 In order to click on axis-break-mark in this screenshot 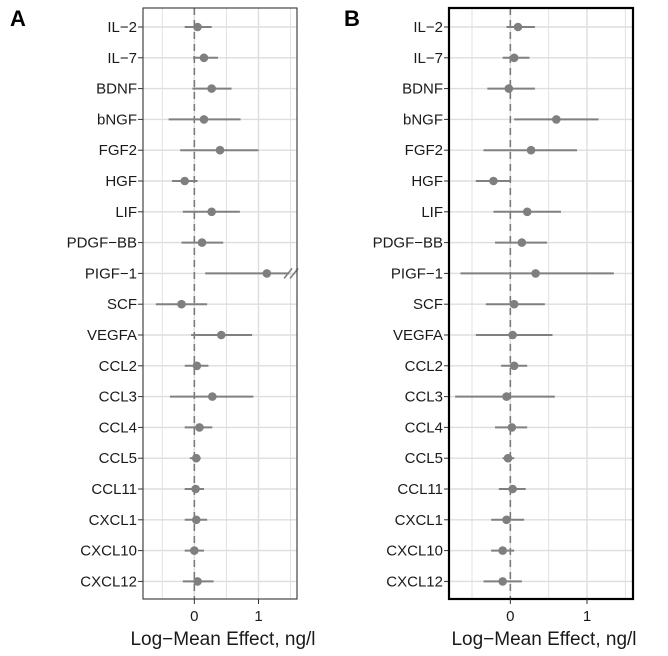, I will do `click(288, 273)`.